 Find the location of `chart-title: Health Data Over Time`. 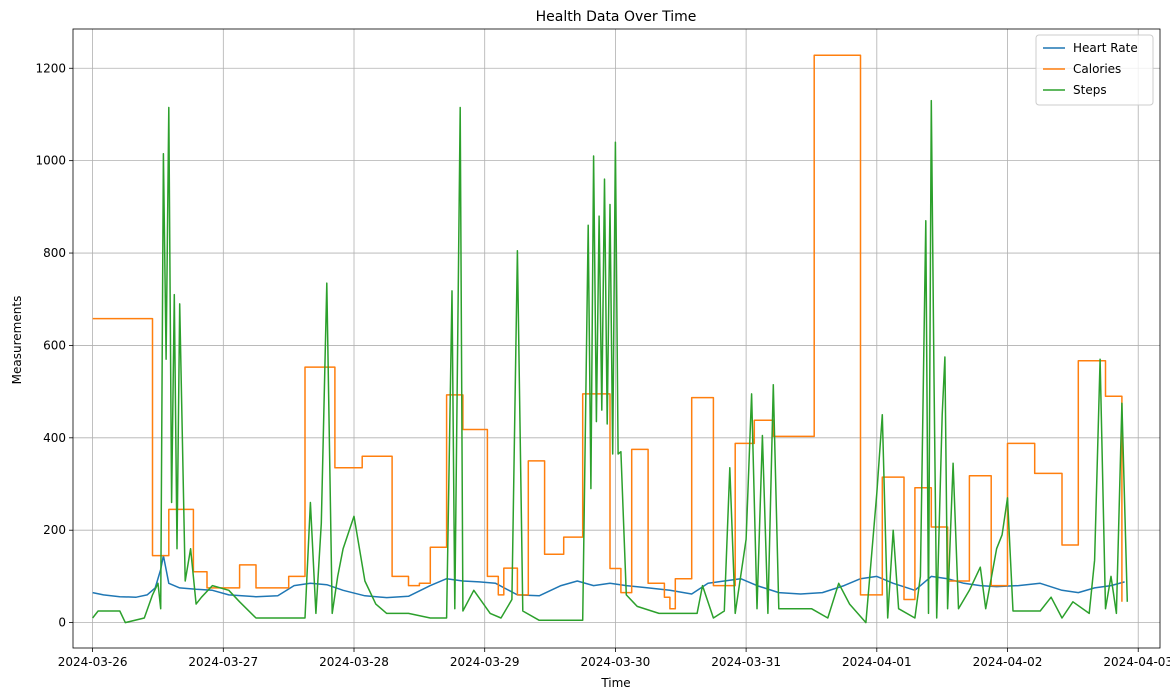

chart-title: Health Data Over Time is located at coordinates (616, 17).